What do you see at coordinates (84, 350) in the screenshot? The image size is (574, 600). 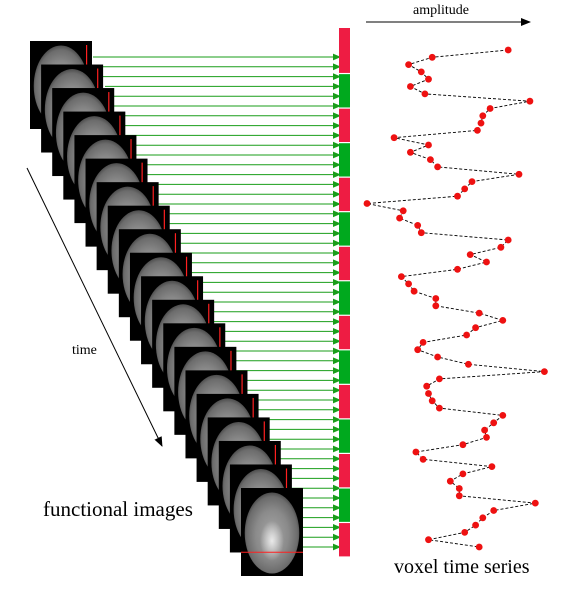 I see `time-axis-label: time` at bounding box center [84, 350].